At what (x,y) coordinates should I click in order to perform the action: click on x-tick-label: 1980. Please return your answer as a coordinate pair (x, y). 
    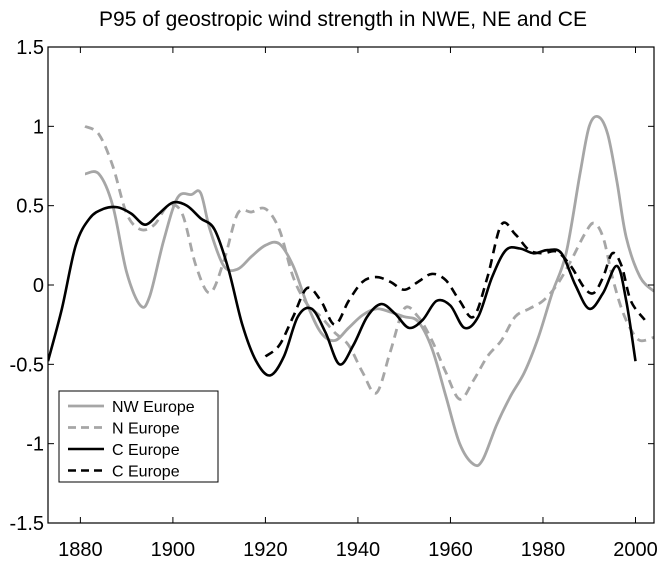
    Looking at the image, I should click on (543, 550).